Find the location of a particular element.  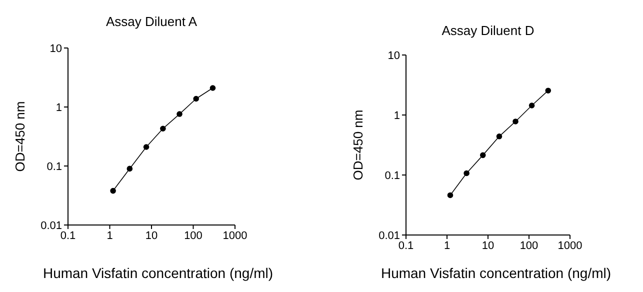

chart-title: Assay Diluent A is located at coordinates (151, 21).